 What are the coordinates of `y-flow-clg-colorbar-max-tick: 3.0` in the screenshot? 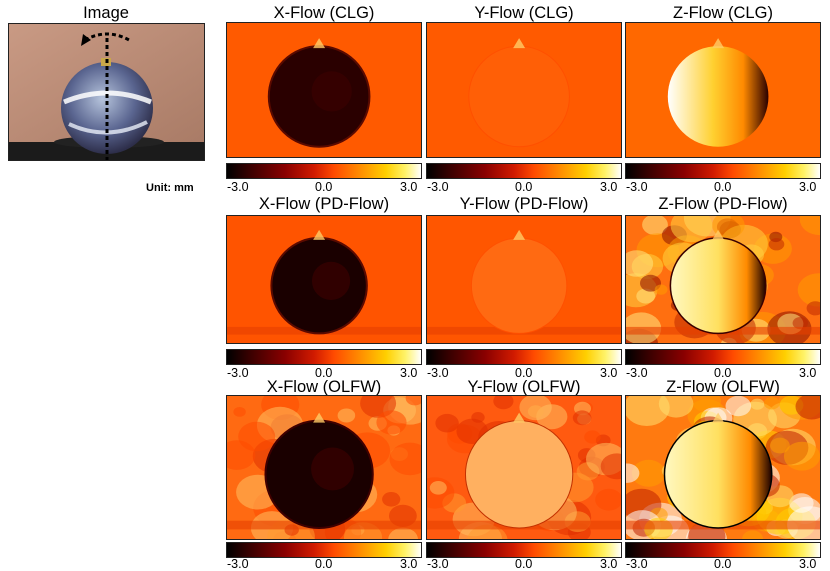 It's located at (609, 187).